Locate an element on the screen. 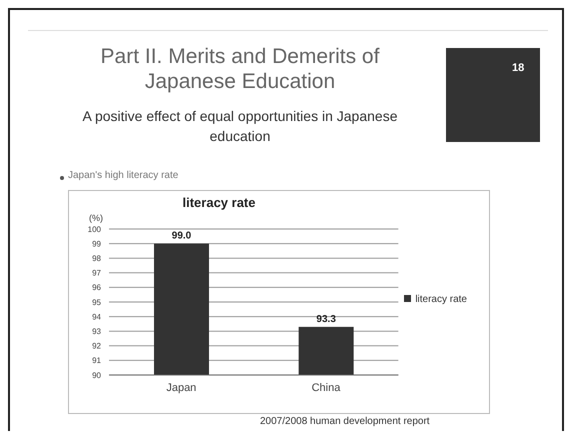  y-tick-label: 99 is located at coordinates (97, 243).